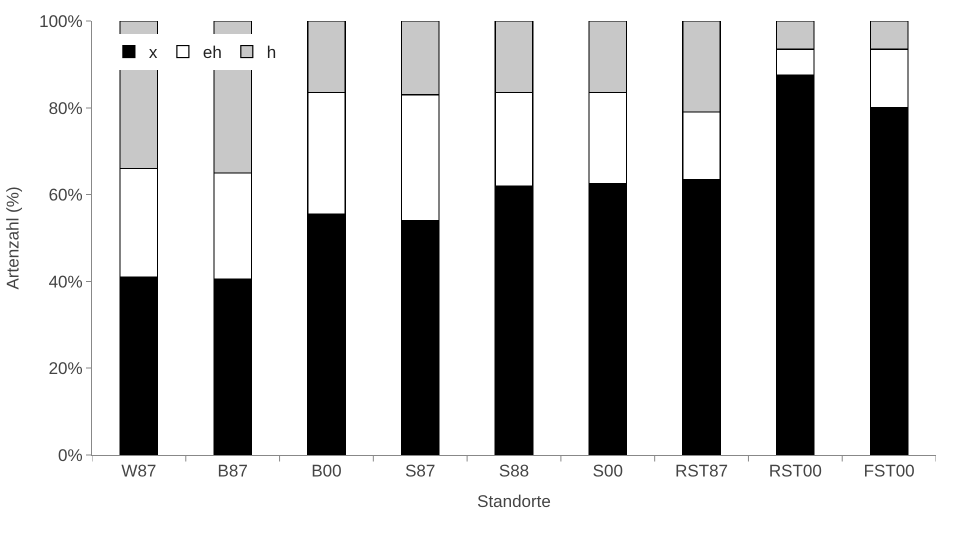 The width and height of the screenshot is (956, 535). What do you see at coordinates (701, 470) in the screenshot?
I see `x-tick-label: RST87` at bounding box center [701, 470].